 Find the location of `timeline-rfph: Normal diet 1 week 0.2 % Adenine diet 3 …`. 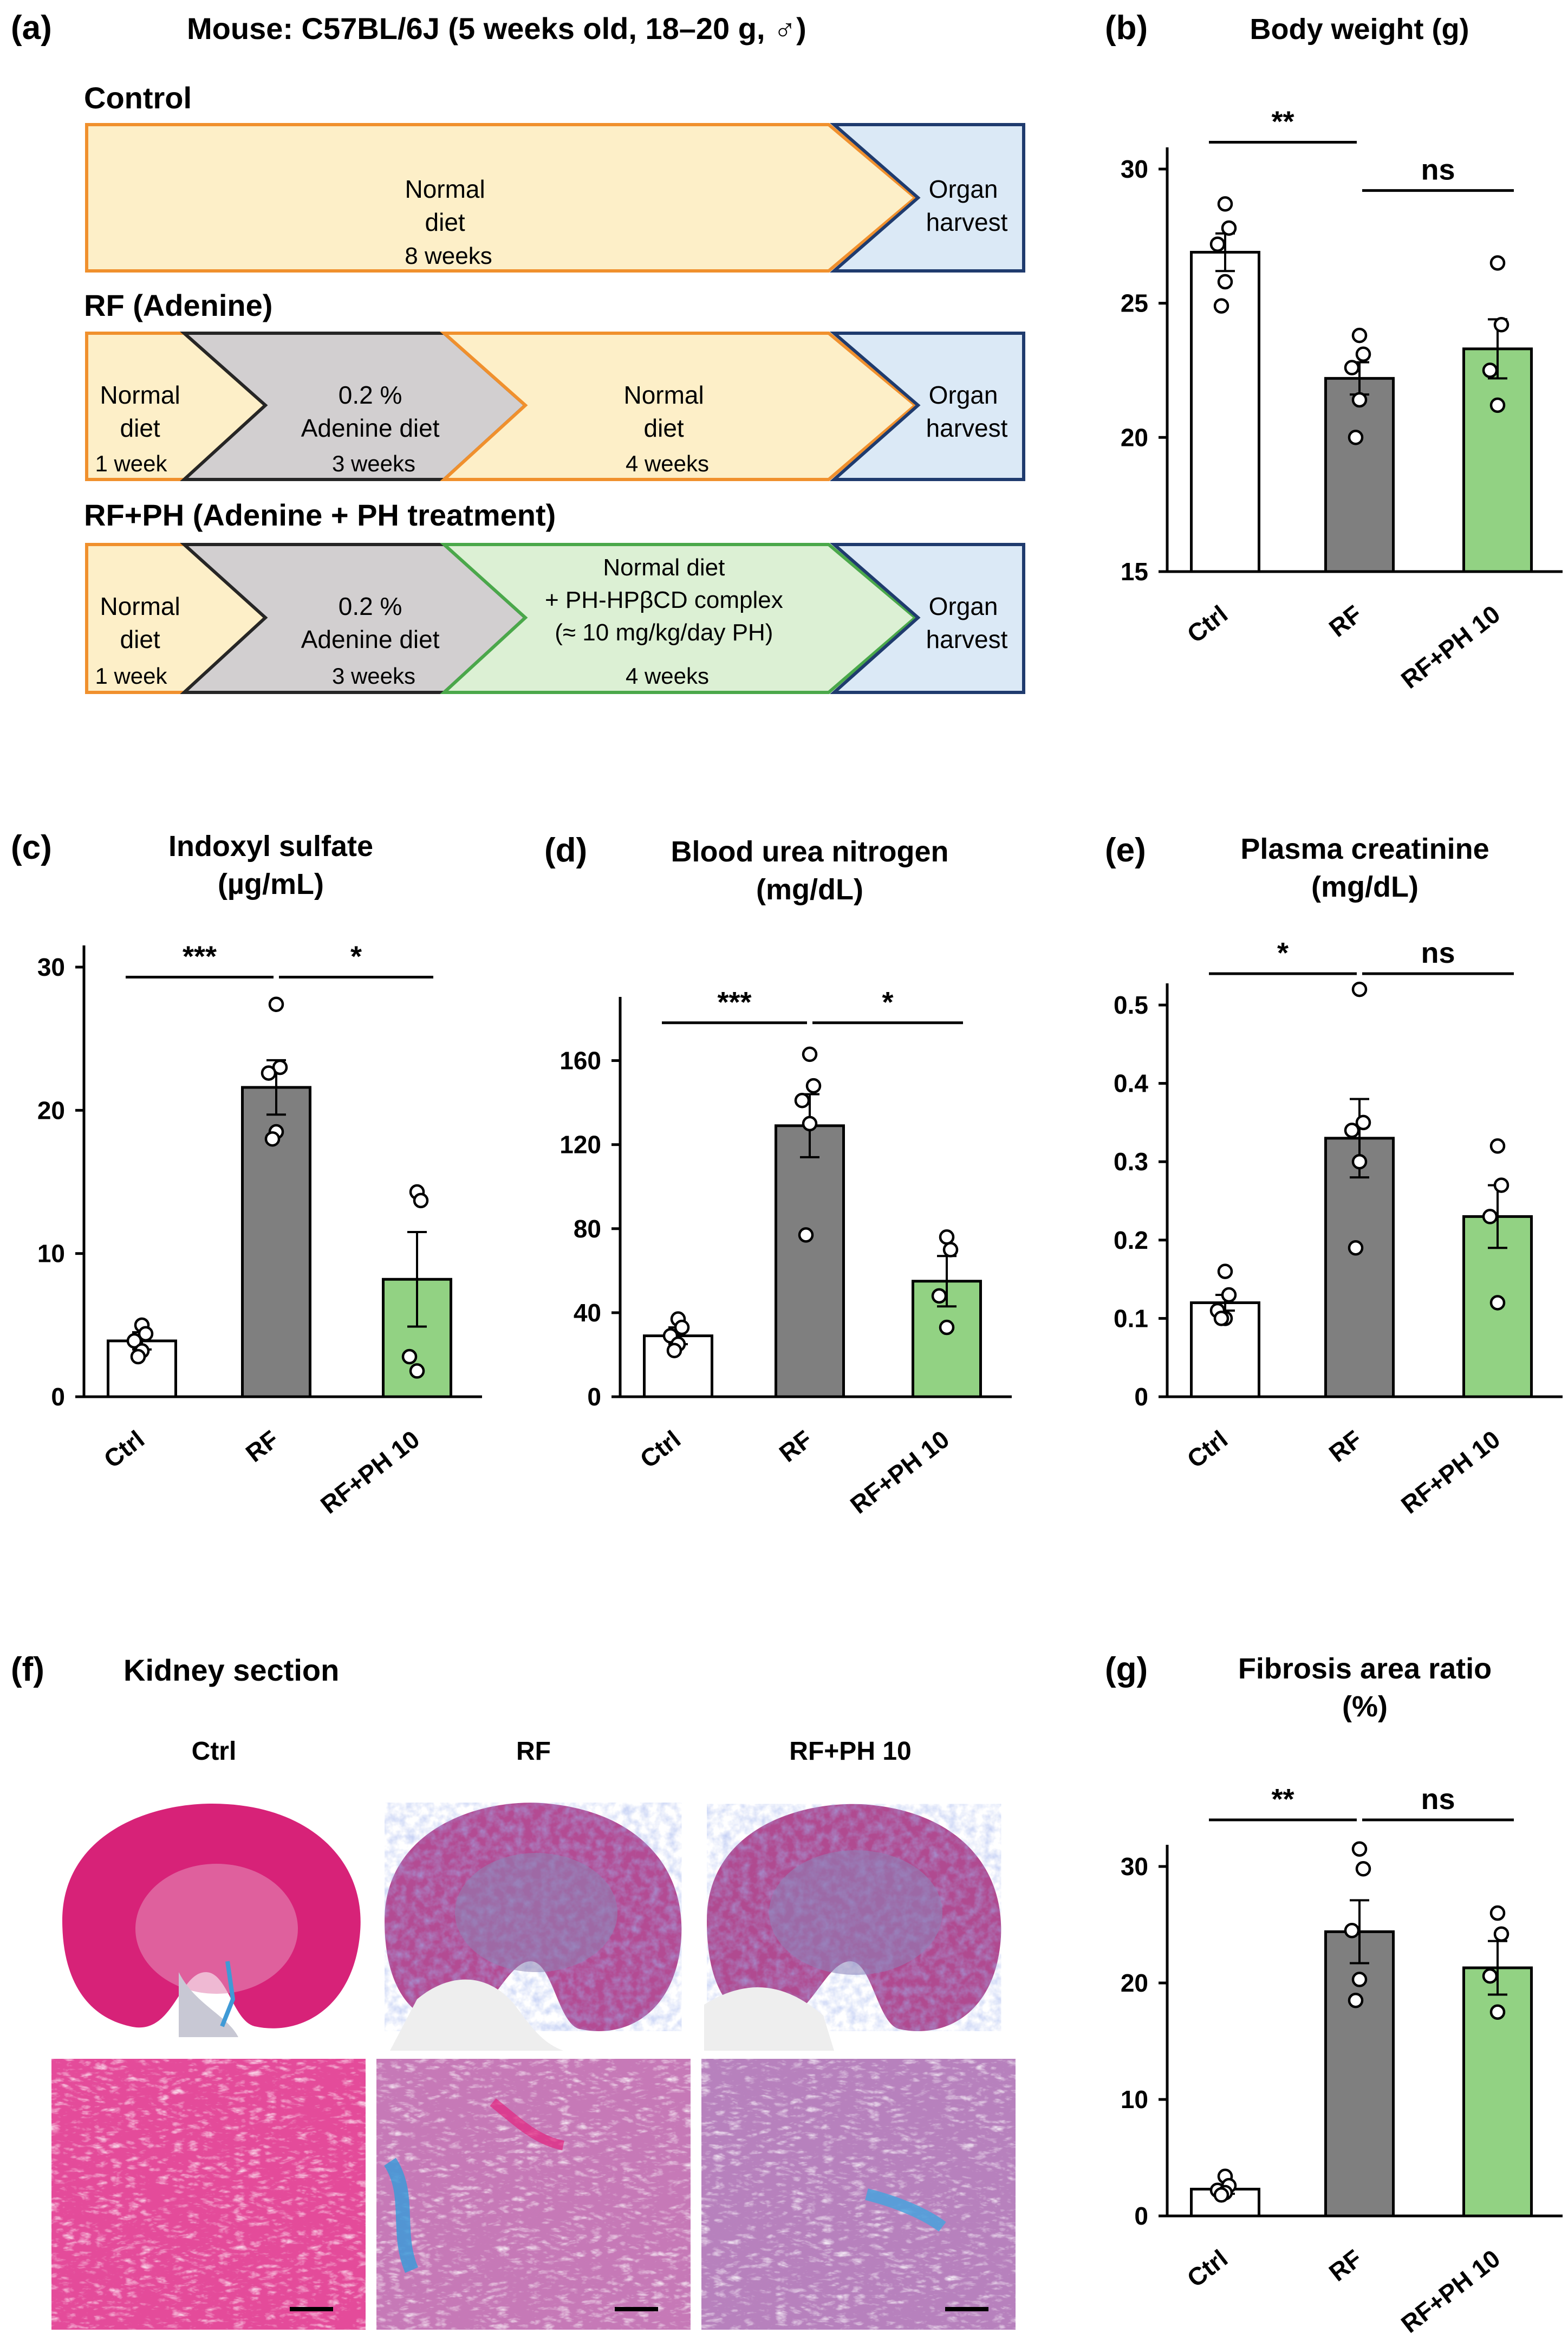

timeline-rfph: Normal diet 1 week 0.2 % Adenine diet 3 … is located at coordinates (555, 619).